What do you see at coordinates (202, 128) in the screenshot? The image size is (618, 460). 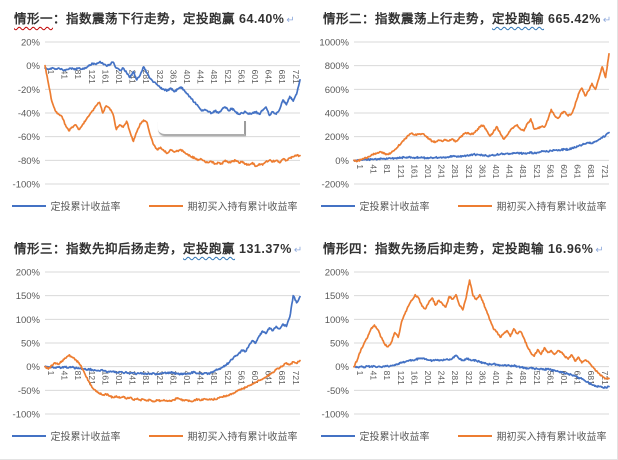 I see `empty-callout-box` at bounding box center [202, 128].